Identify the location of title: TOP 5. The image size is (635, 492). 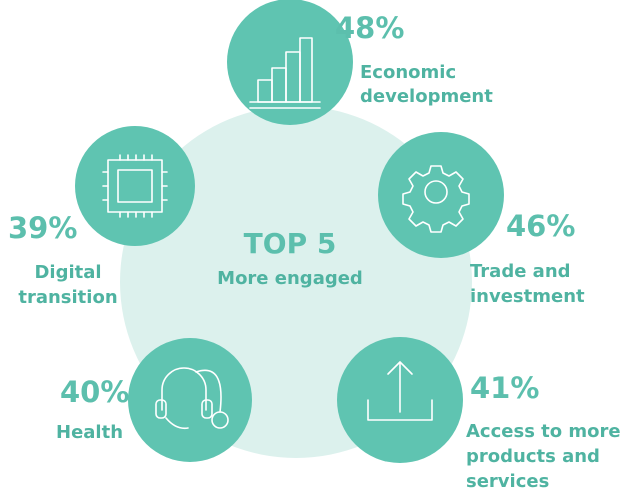
(290, 243).